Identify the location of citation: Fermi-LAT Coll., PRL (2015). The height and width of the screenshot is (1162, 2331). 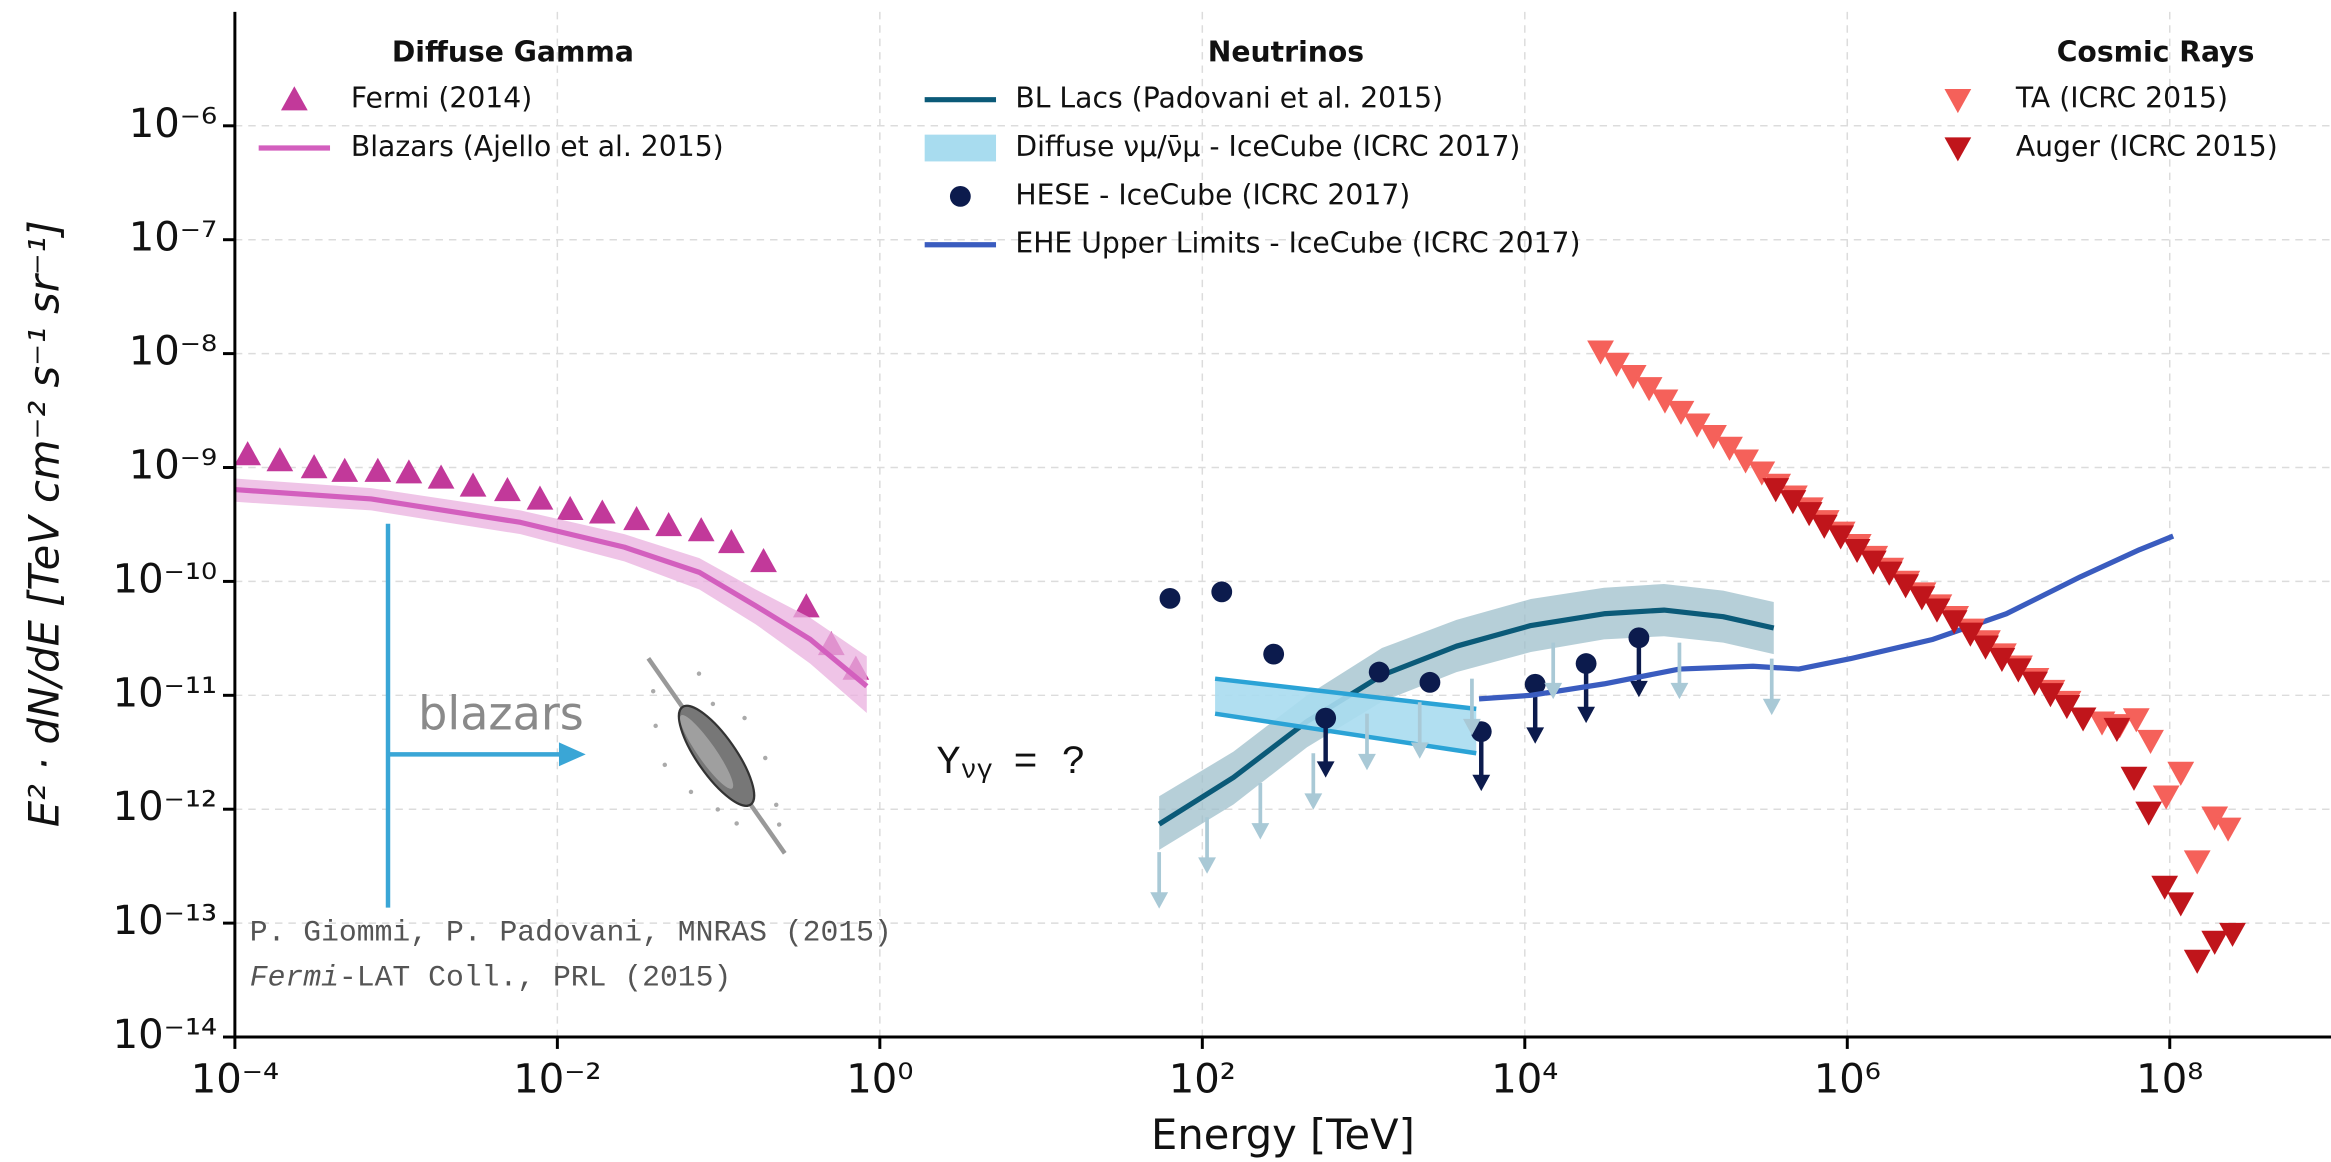
(491, 977).